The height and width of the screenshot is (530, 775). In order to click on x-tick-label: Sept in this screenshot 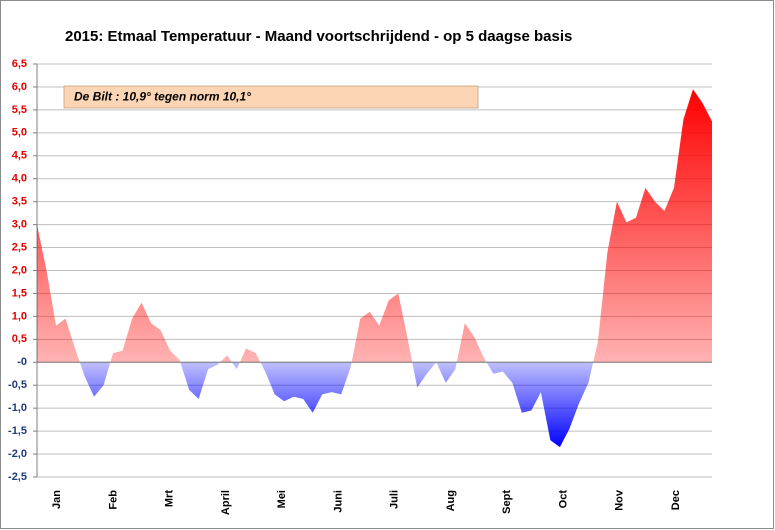, I will do `click(507, 502)`.